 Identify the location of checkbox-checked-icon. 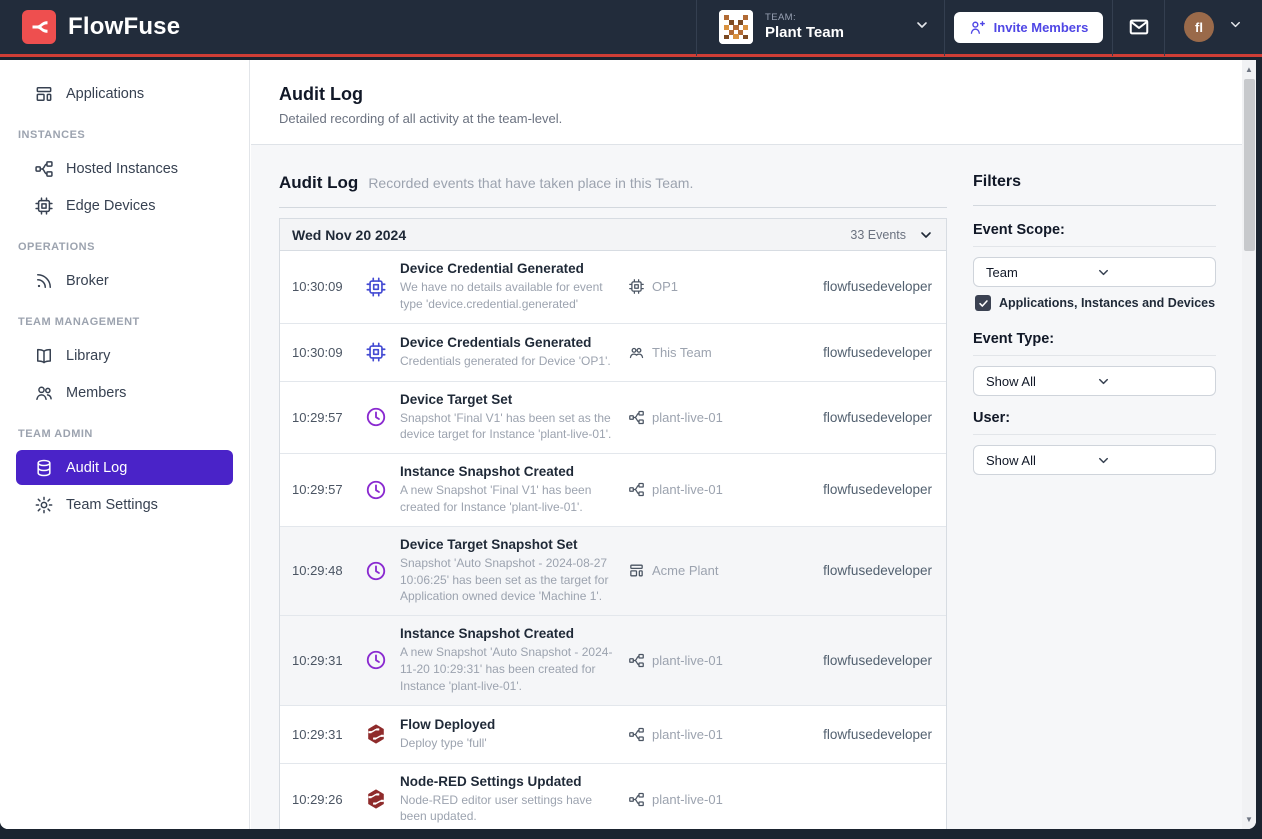
(983, 303).